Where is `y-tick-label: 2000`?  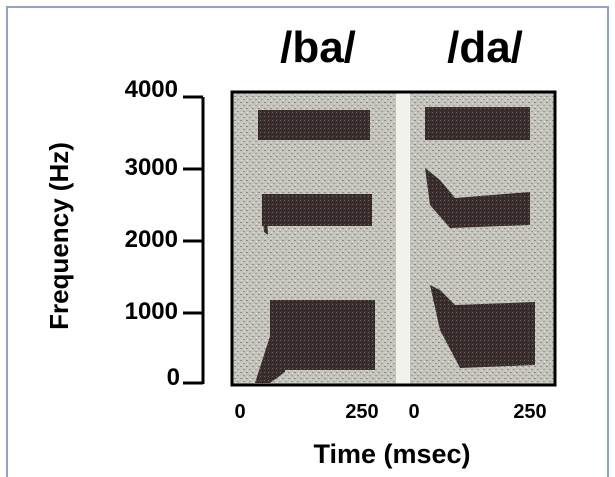 y-tick-label: 2000 is located at coordinates (151, 239).